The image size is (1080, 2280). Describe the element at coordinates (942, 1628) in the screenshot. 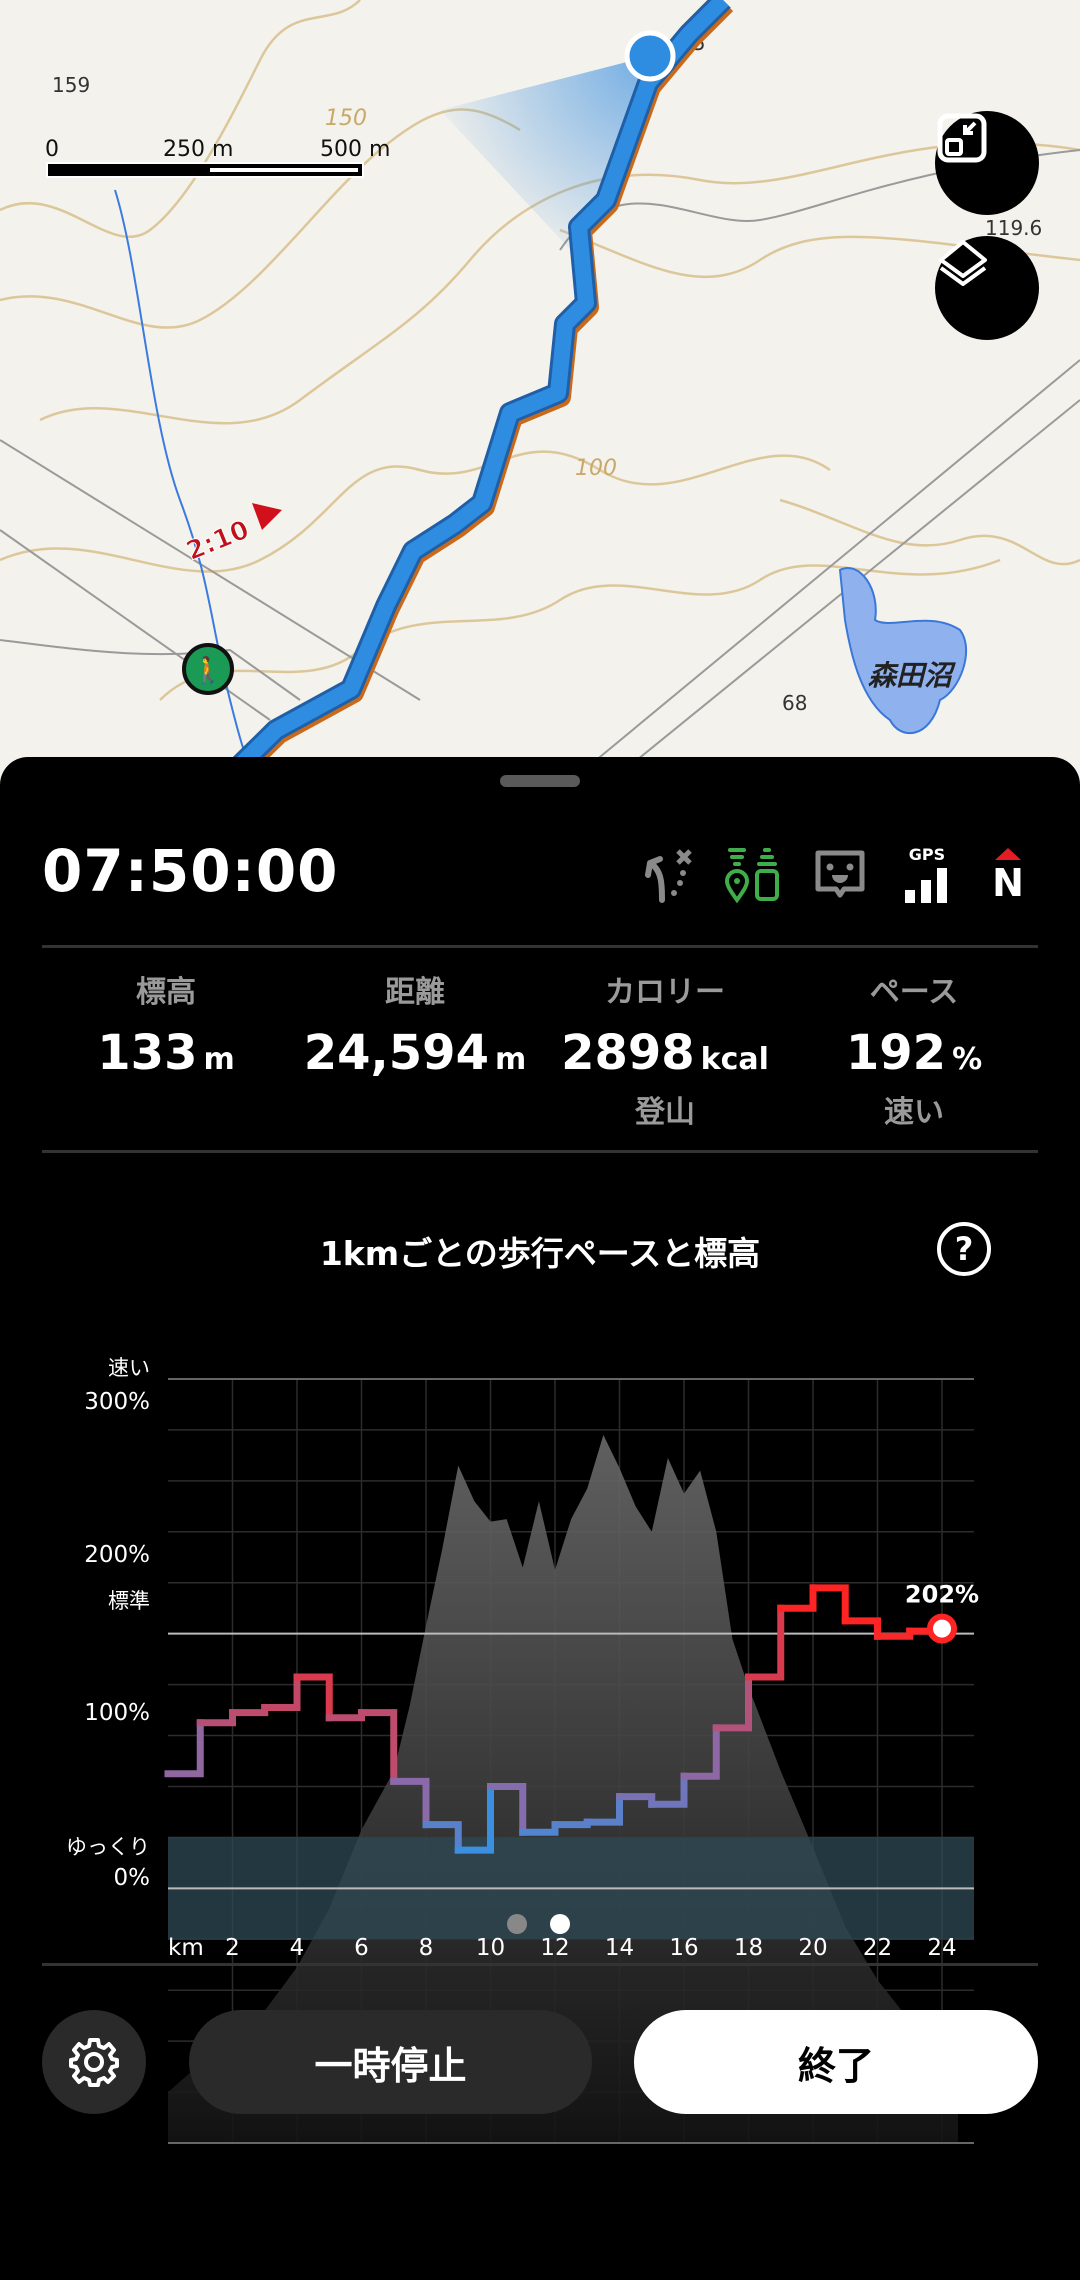

I see `current-pace-marker` at that location.